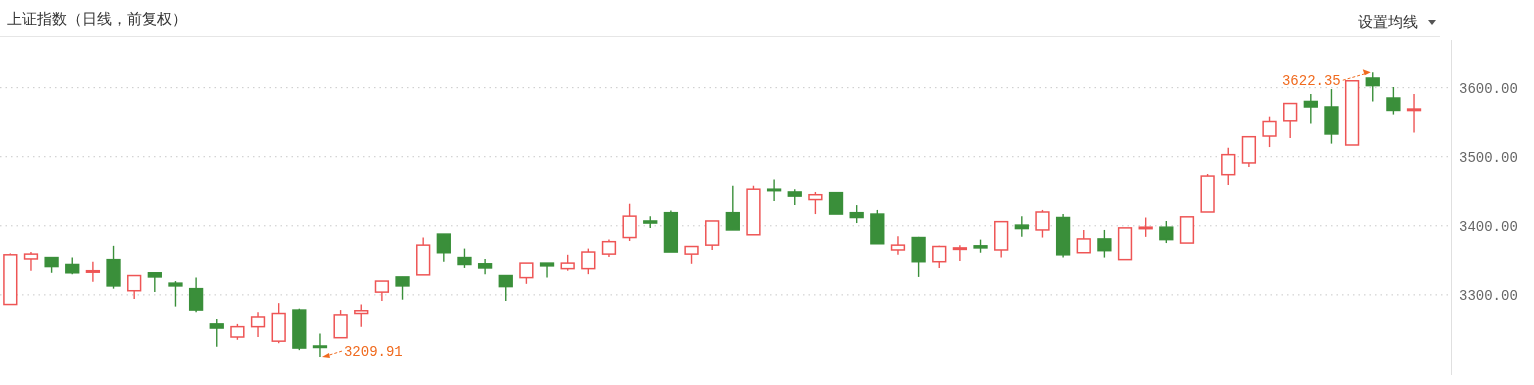  I want to click on y-tick-label: 3300.00, so click(1488, 295).